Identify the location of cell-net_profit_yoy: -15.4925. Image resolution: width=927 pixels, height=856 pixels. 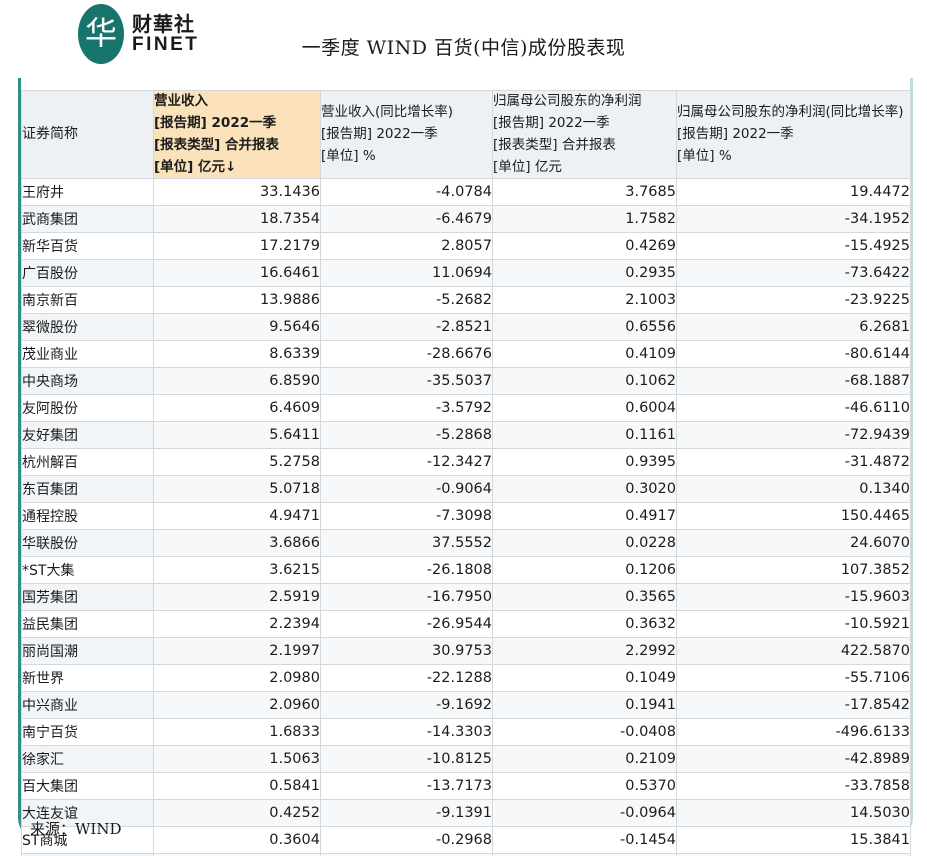
(793, 246).